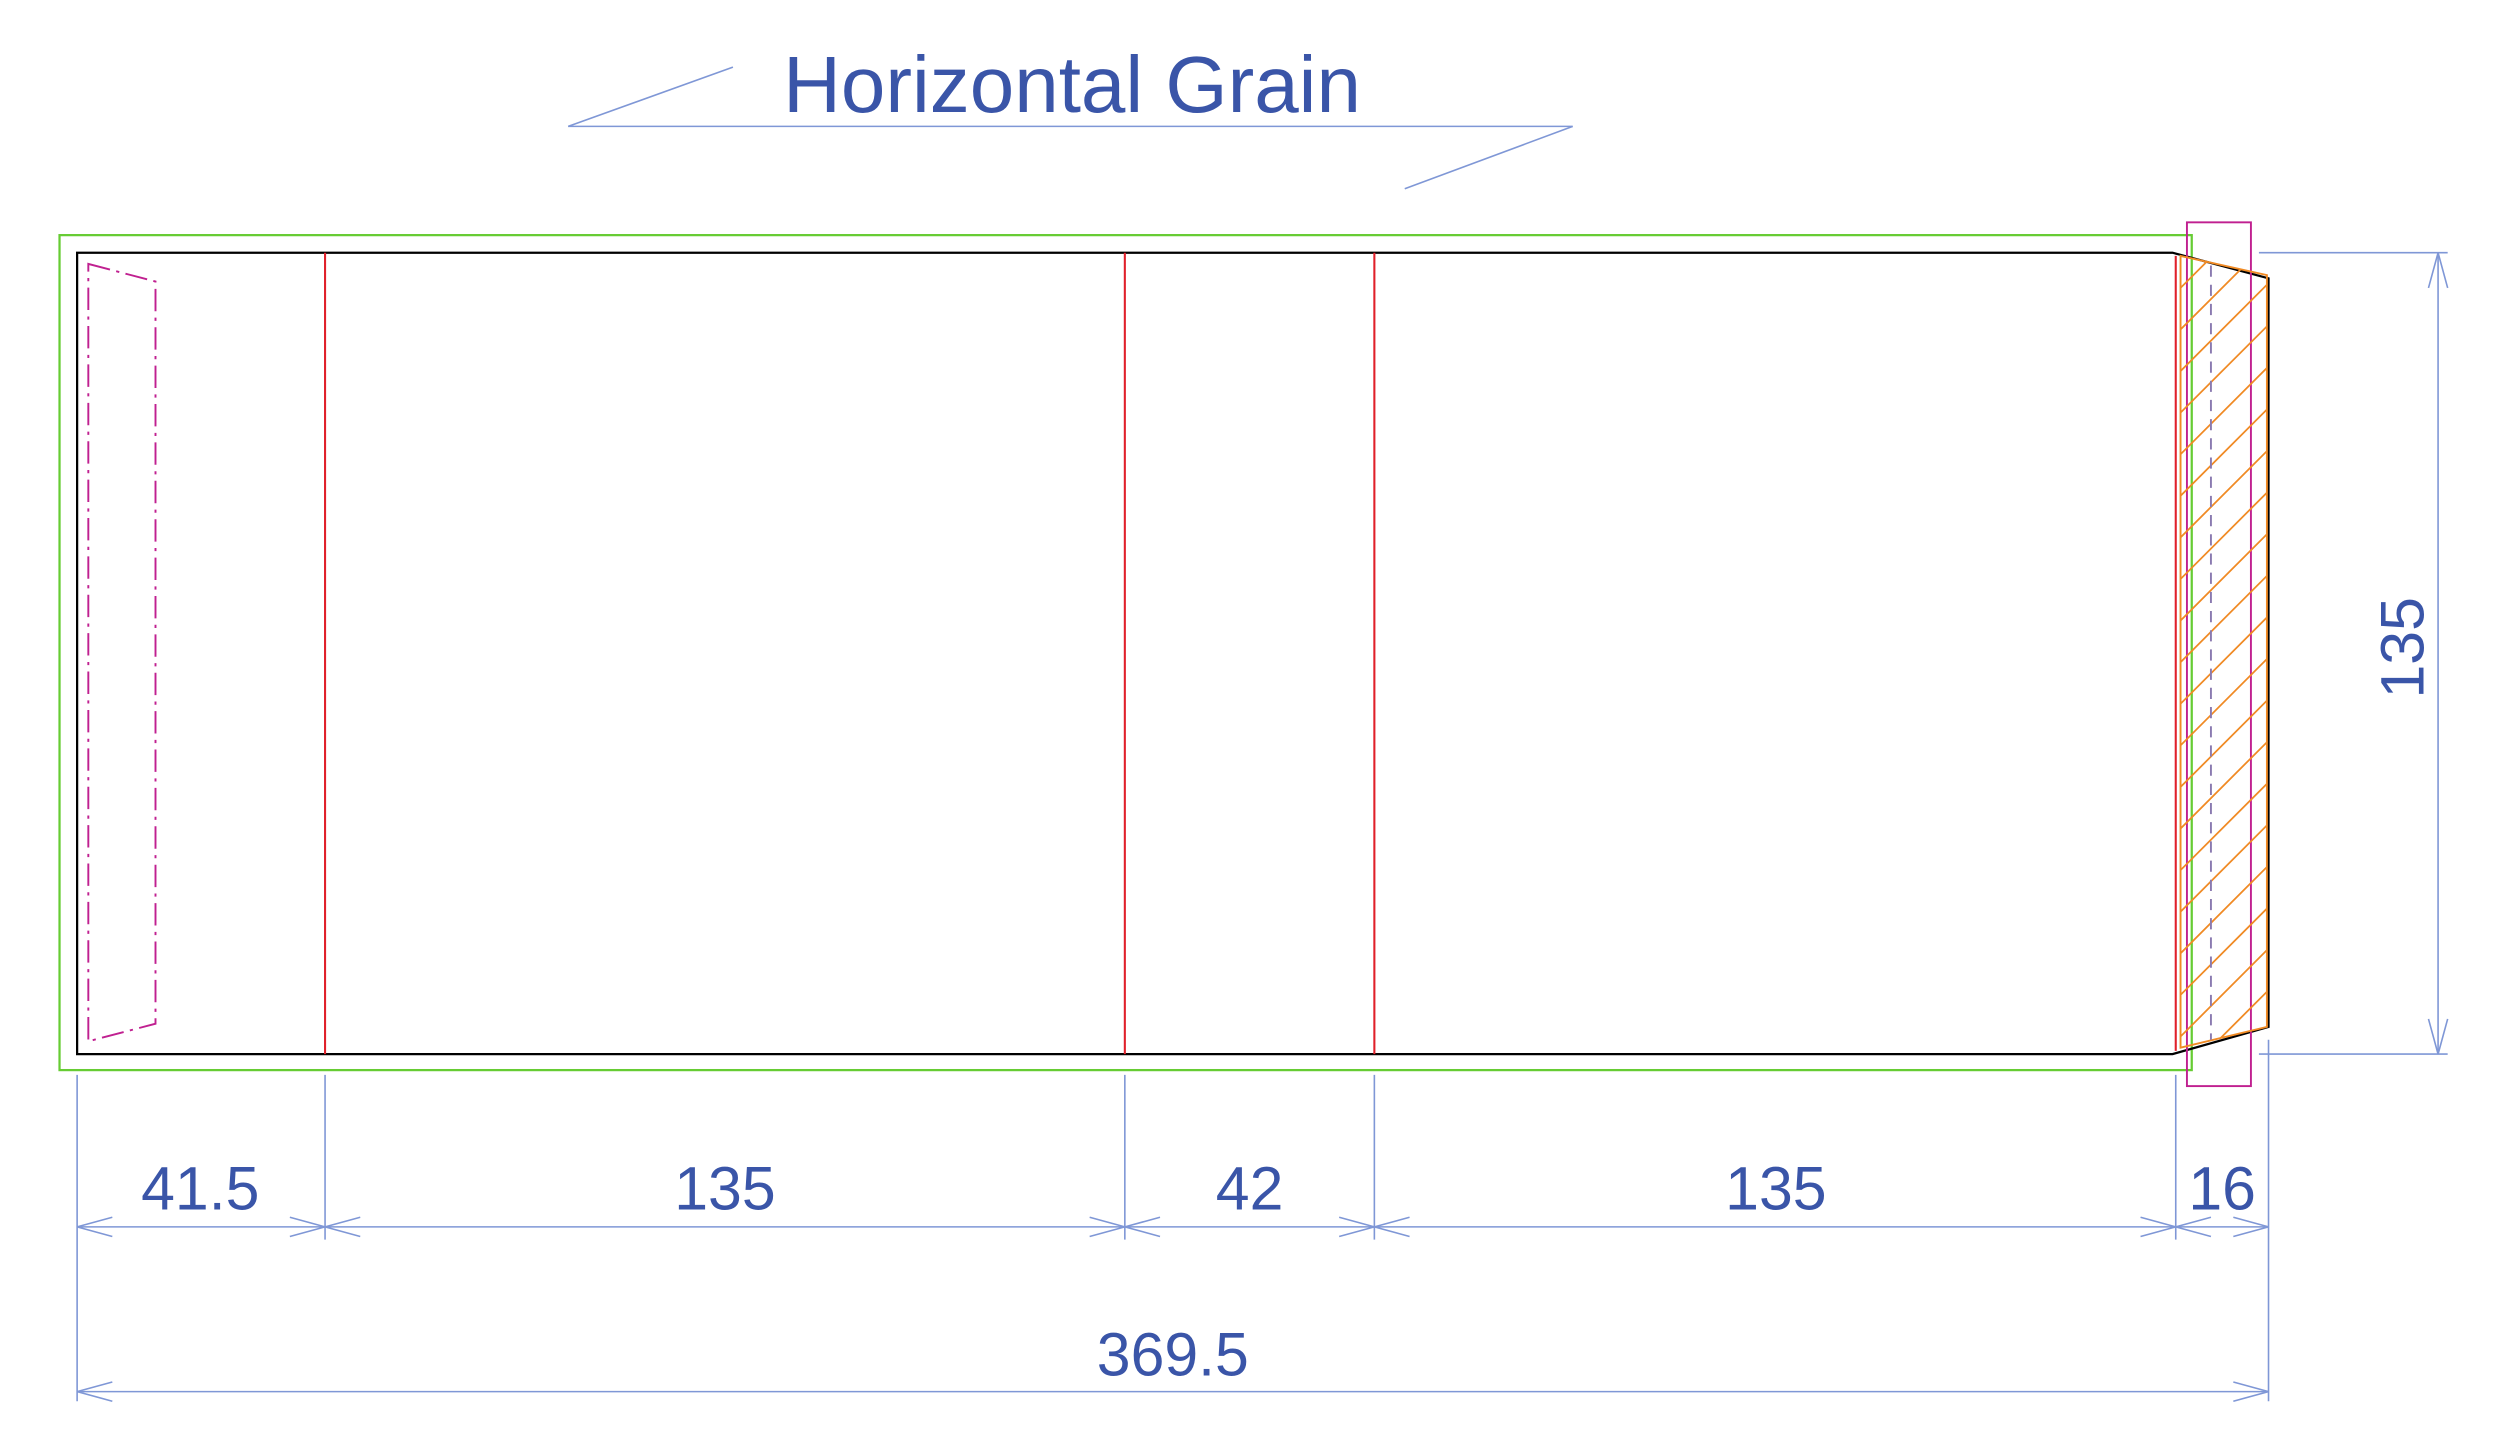 The height and width of the screenshot is (1454, 2496). I want to click on total-dimension-line, so click(1172, 1391).